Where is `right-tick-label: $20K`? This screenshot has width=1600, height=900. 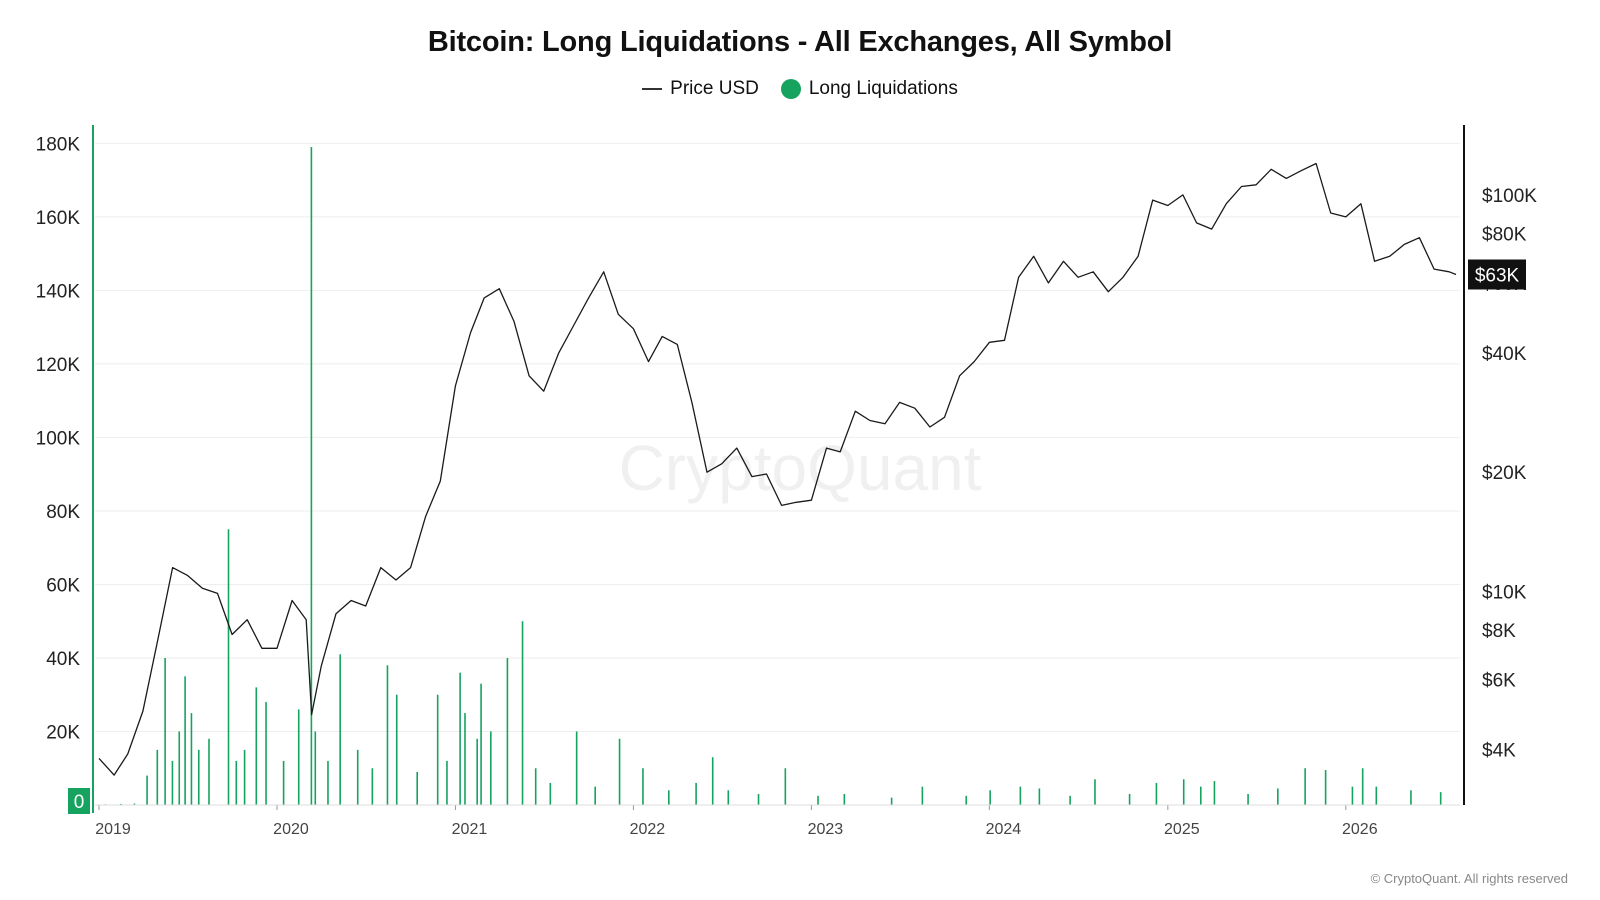
right-tick-label: $20K is located at coordinates (1504, 473).